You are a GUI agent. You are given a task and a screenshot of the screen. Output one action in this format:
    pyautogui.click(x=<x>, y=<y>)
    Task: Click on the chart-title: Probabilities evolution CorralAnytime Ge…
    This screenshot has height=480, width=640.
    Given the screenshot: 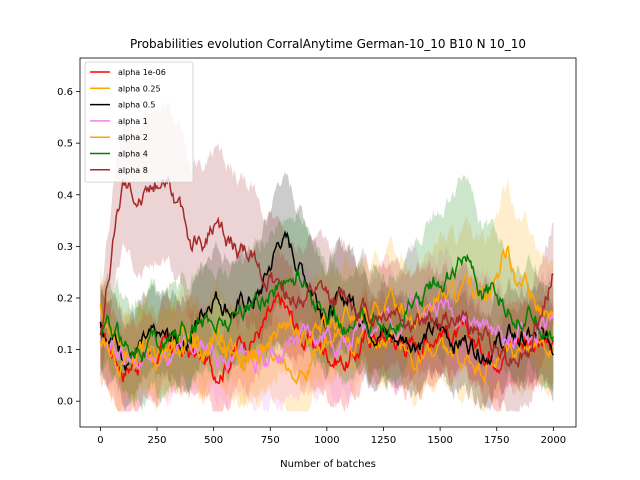 What is the action you would take?
    pyautogui.click(x=328, y=44)
    